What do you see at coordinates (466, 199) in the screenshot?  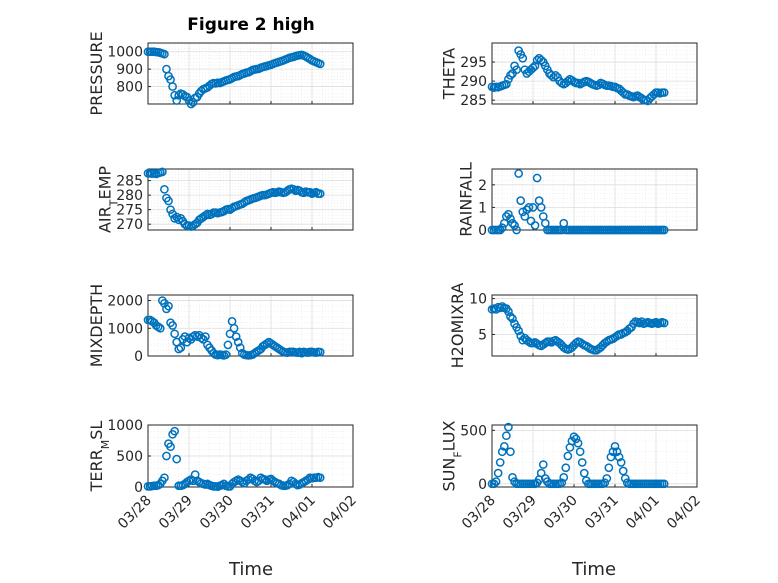 I see `y-axis-label: RAINFALL` at bounding box center [466, 199].